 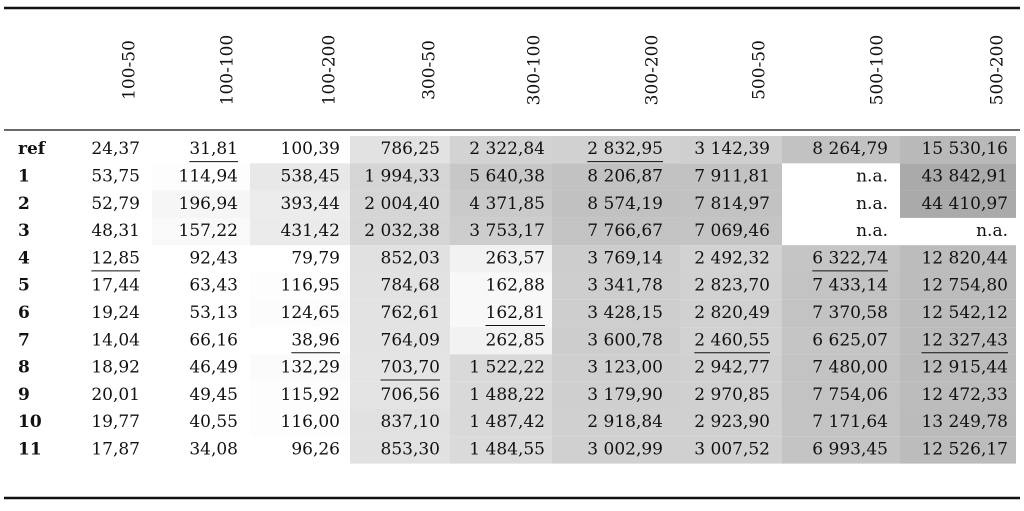 I want to click on row-header: 1, so click(x=24, y=176).